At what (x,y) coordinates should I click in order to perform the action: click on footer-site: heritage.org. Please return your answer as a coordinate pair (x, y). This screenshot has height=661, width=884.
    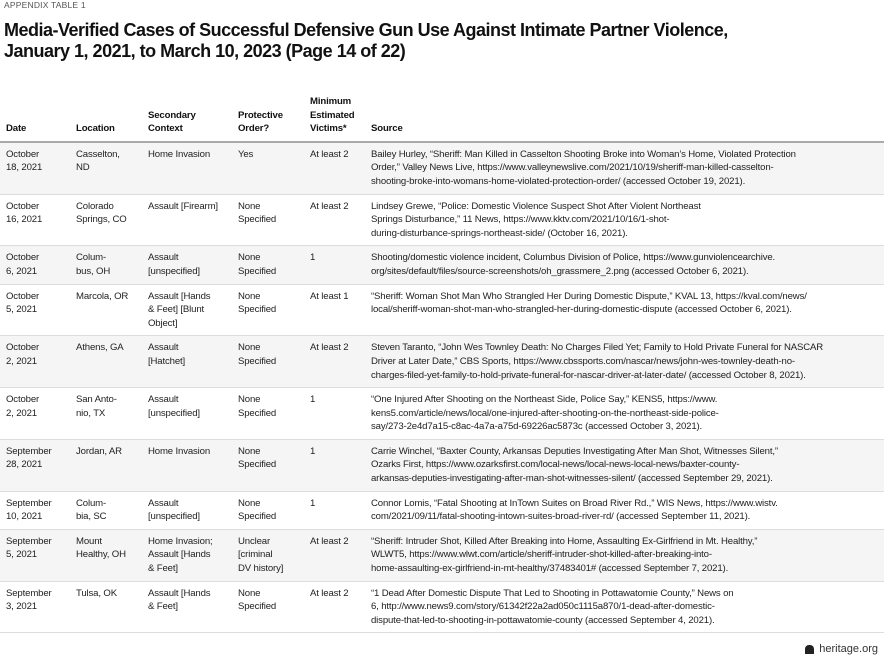
    Looking at the image, I should click on (848, 649).